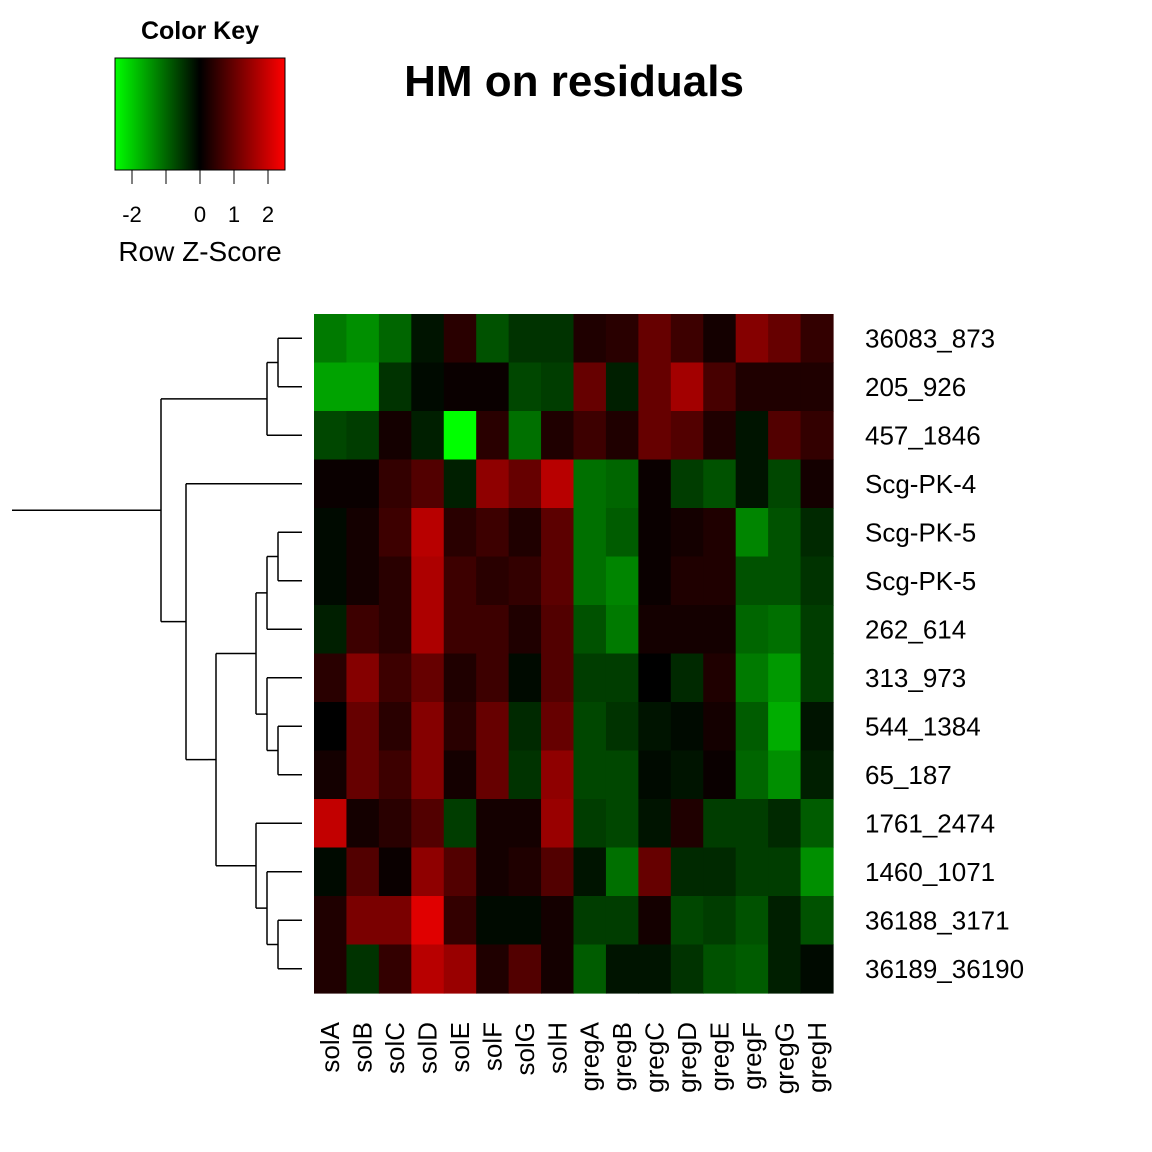 The height and width of the screenshot is (1152, 1152). What do you see at coordinates (428, 1048) in the screenshot?
I see `column-label: solD` at bounding box center [428, 1048].